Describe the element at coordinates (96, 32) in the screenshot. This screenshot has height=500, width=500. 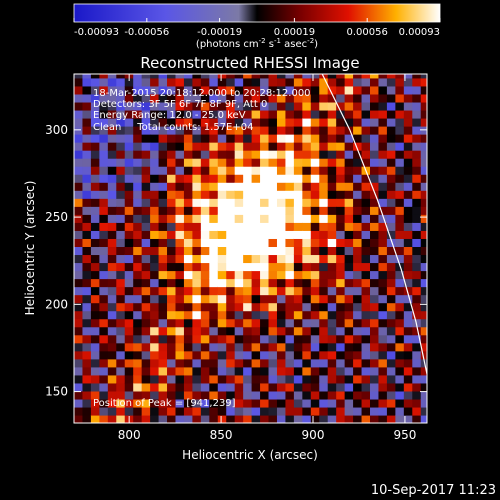
I see `colorbar-tick-label: -0.00093` at that location.